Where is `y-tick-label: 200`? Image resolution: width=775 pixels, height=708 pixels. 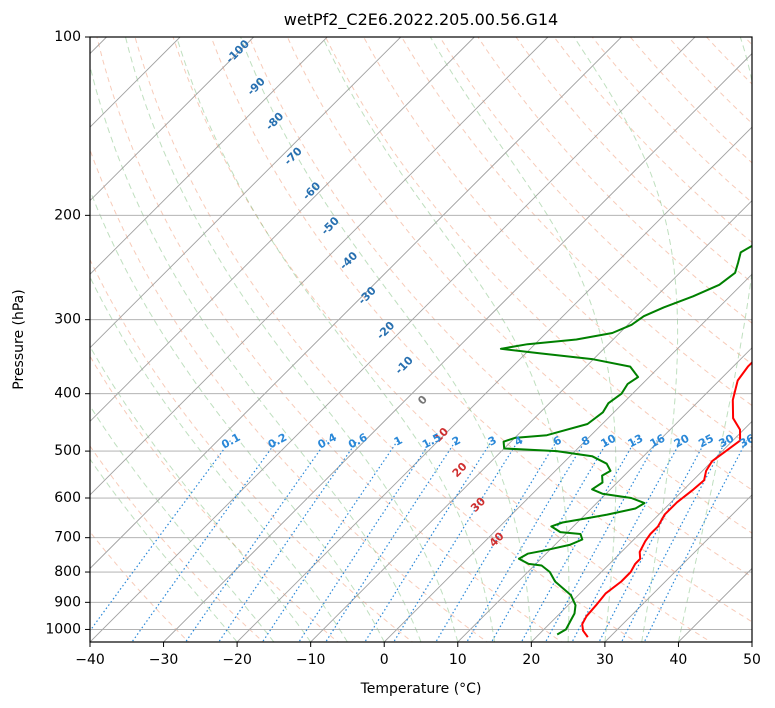 y-tick-label: 200 is located at coordinates (67, 215).